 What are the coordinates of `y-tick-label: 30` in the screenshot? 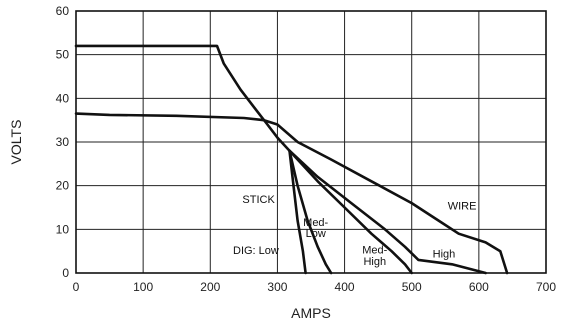 It's located at (63, 142).